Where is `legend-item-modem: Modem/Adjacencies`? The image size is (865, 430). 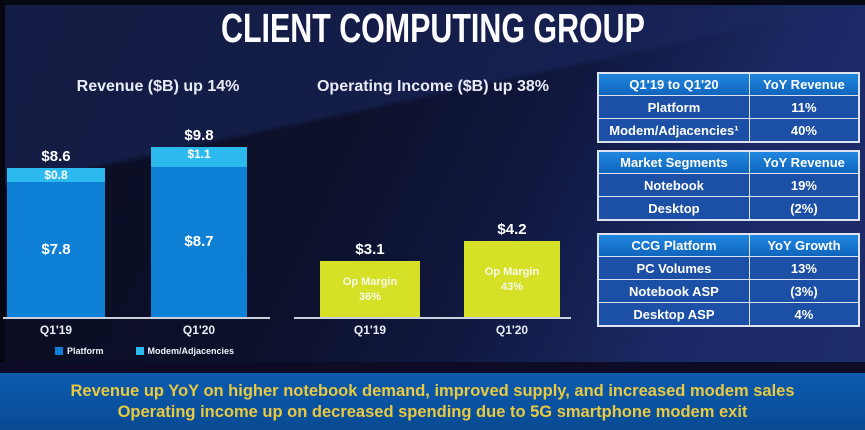
legend-item-modem: Modem/Adjacencies is located at coordinates (185, 351).